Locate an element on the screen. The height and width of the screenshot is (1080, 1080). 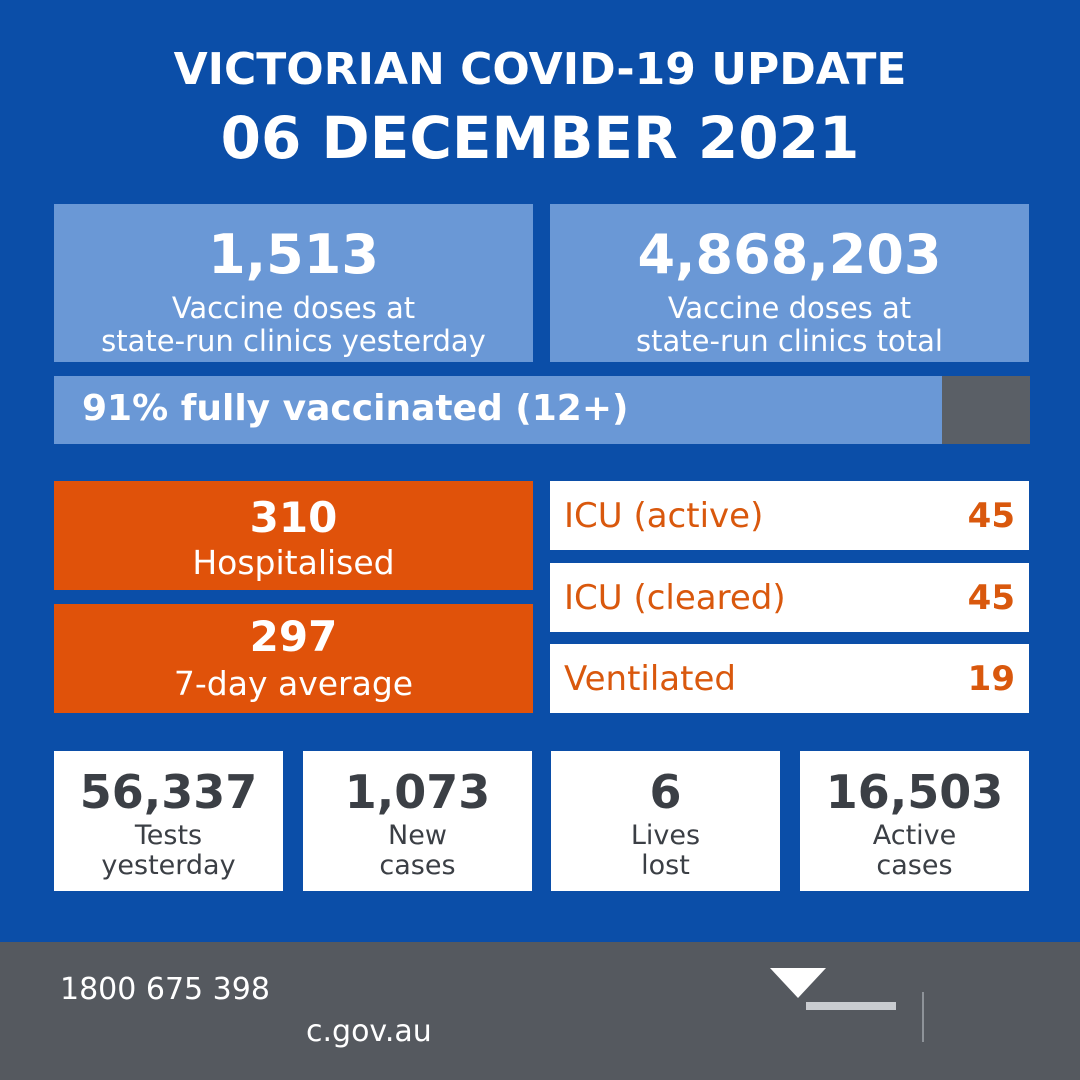
stat-card-active-cases: 16,503 Active cases is located at coordinates (914, 821).